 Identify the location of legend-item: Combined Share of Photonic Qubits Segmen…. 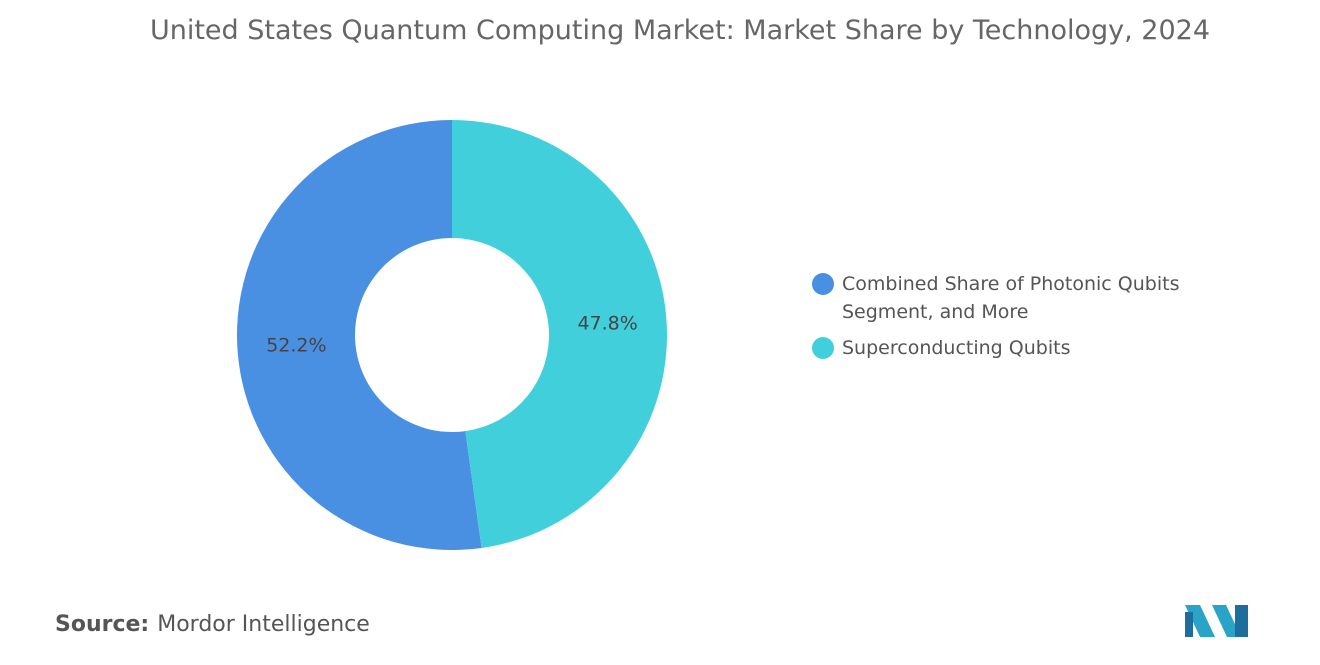
(1012, 298).